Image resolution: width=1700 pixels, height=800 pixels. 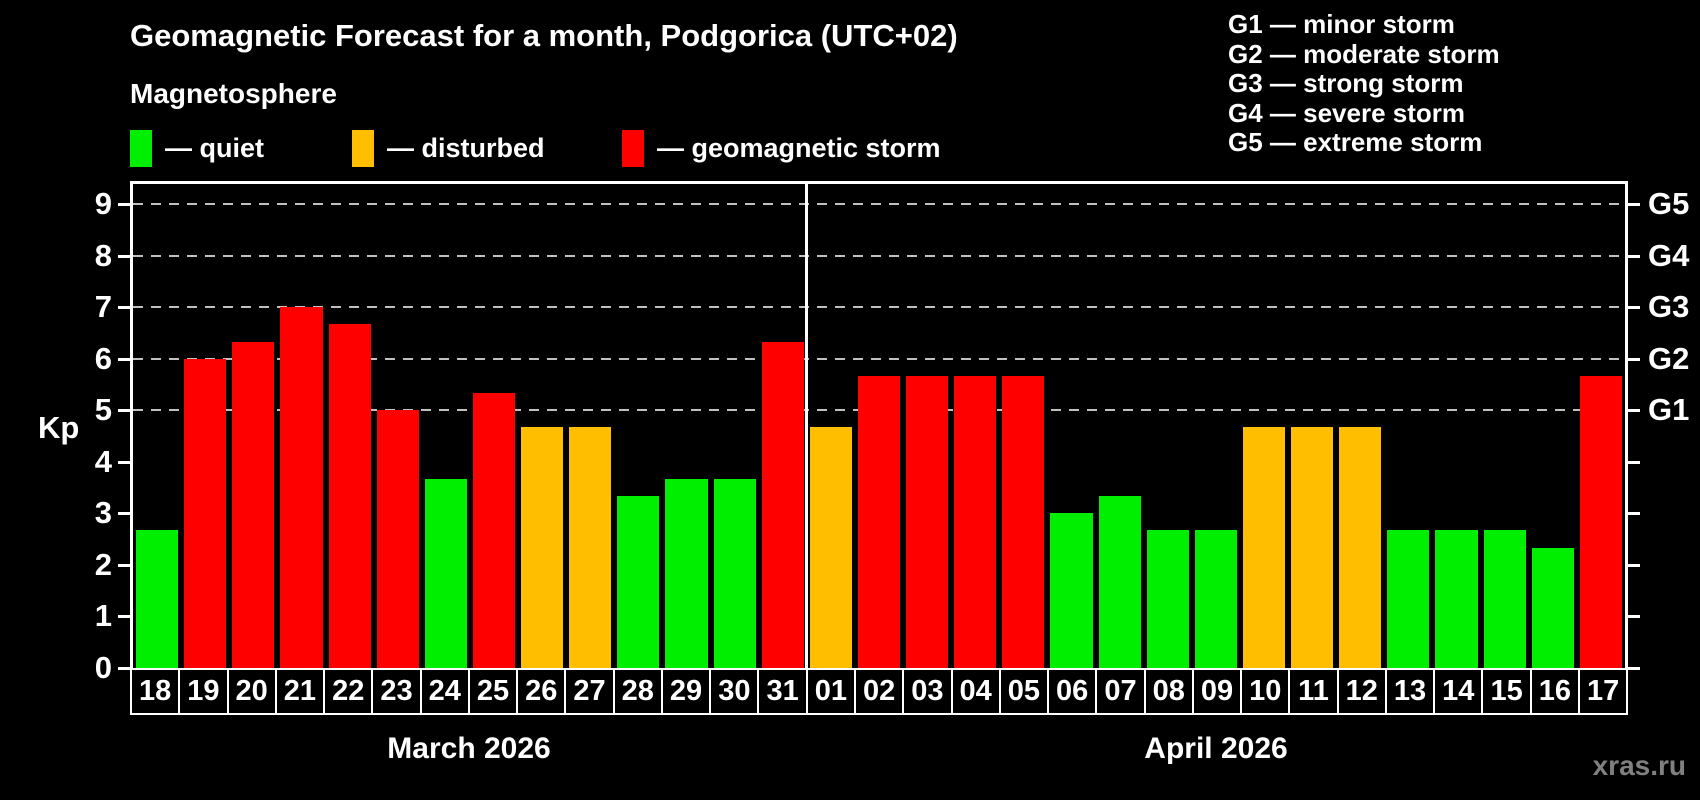 I want to click on legend-item-disturbed: — disturbed, so click(x=448, y=148).